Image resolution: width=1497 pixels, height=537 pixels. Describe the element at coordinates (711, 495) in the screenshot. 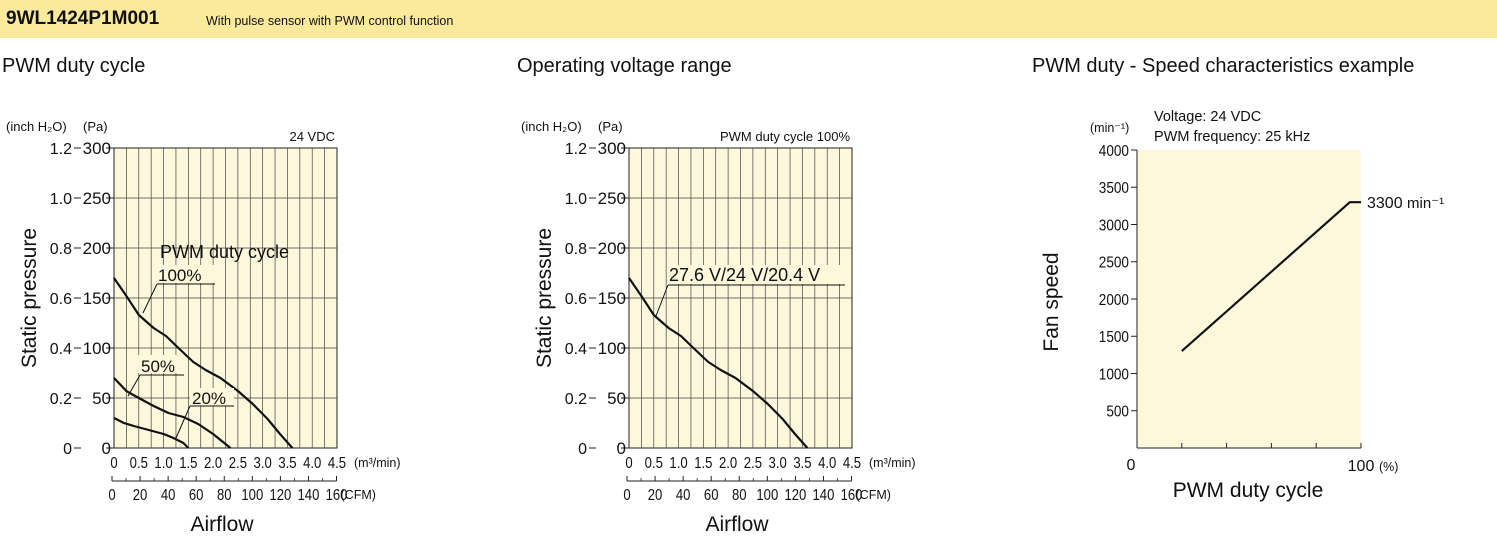

I see `c2-x2-tick-label: 60` at that location.